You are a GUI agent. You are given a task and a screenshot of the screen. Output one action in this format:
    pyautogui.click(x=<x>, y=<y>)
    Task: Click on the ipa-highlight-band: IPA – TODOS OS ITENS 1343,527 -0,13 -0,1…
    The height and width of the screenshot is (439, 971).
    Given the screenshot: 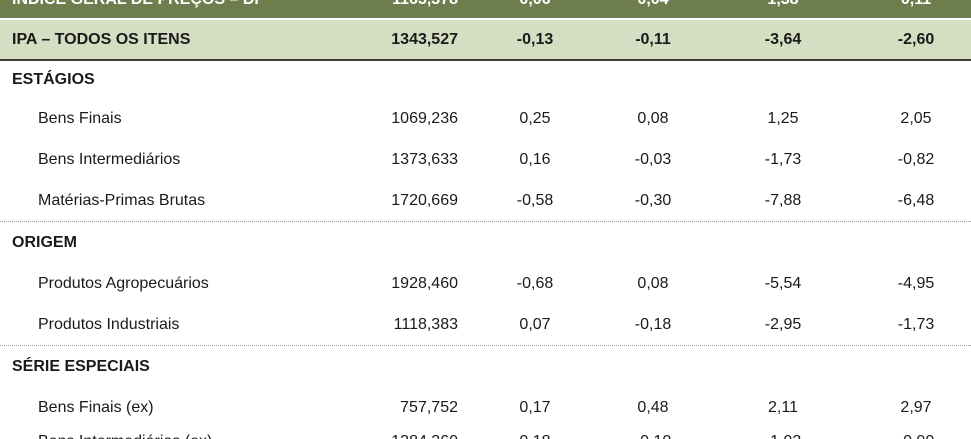 What is the action you would take?
    pyautogui.click(x=485, y=40)
    